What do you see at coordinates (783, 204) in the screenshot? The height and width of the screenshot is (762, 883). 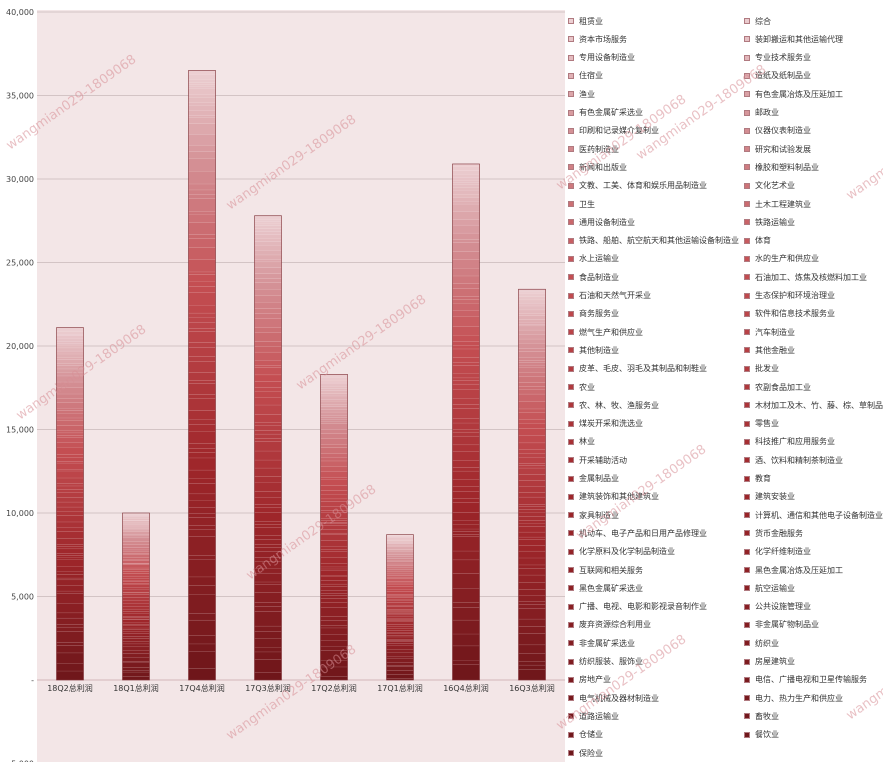 I see `legend-label: 土木工程建筑业` at bounding box center [783, 204].